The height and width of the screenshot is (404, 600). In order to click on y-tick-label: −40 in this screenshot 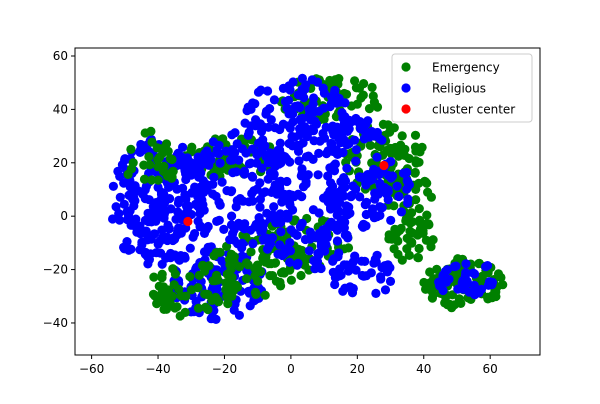, I will do `click(55, 323)`.